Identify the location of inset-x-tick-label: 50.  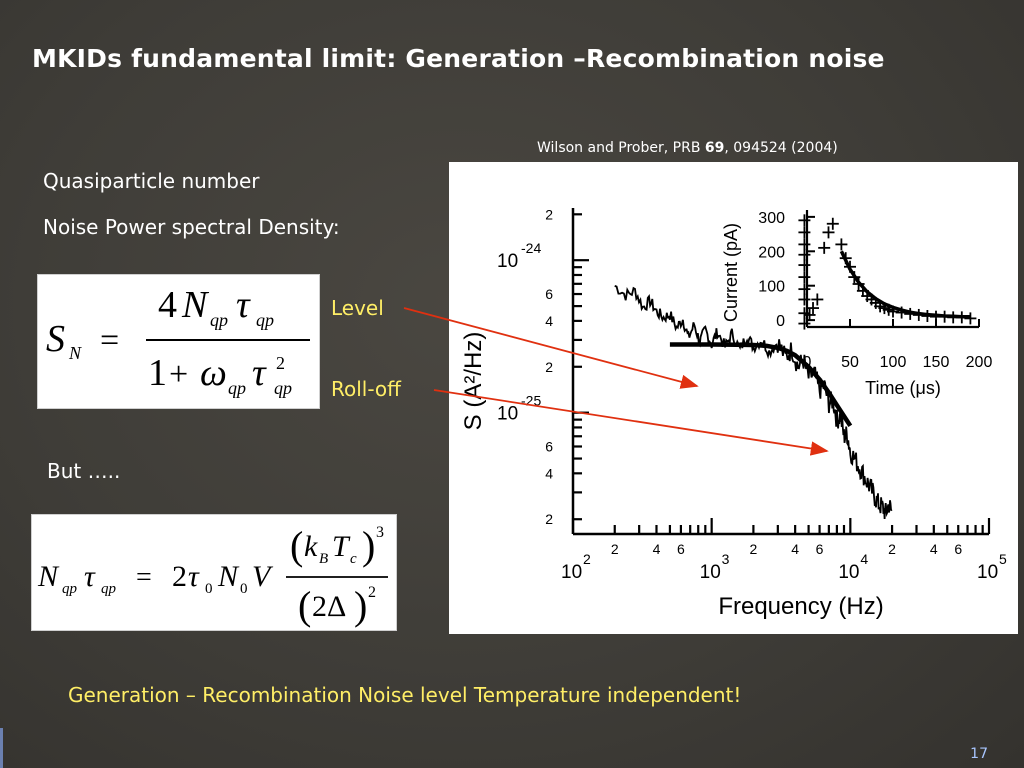
(850, 362).